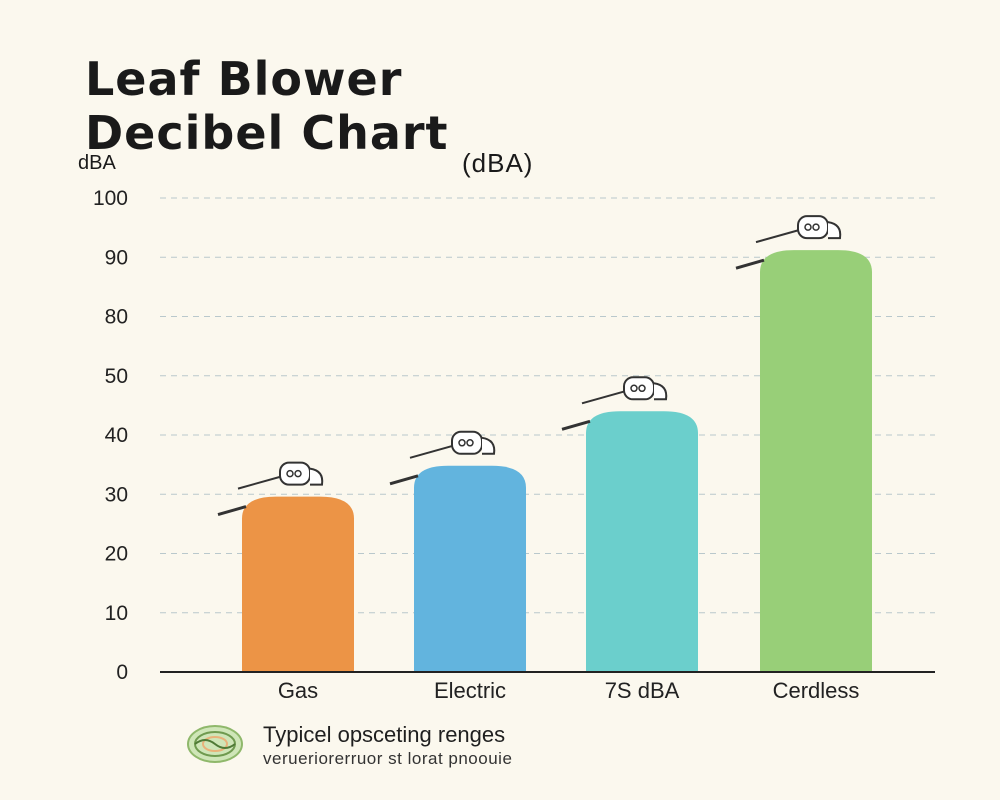 This screenshot has height=800, width=1000. What do you see at coordinates (244, 79) in the screenshot?
I see `chart-title-line-1: Leaf Blower` at bounding box center [244, 79].